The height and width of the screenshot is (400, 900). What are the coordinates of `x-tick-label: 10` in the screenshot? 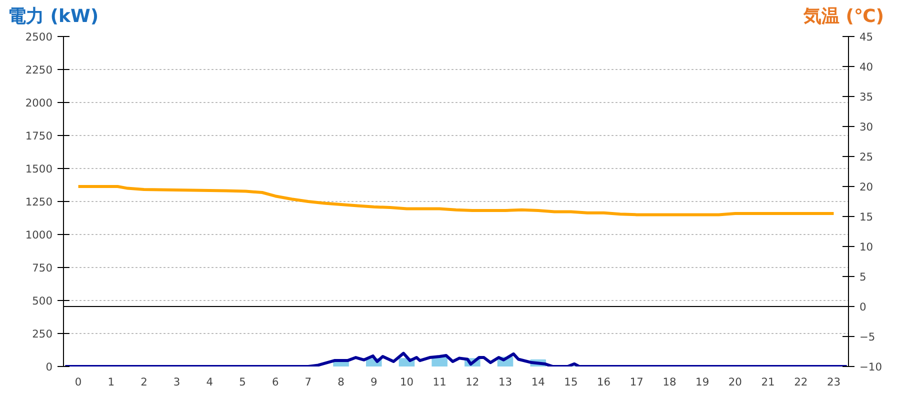 It's located at (407, 382).